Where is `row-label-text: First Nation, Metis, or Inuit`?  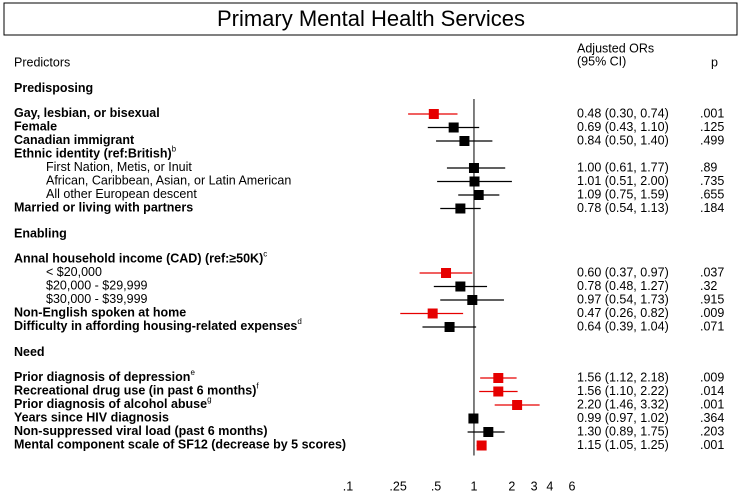 row-label-text: First Nation, Metis, or Inuit is located at coordinates (119, 167).